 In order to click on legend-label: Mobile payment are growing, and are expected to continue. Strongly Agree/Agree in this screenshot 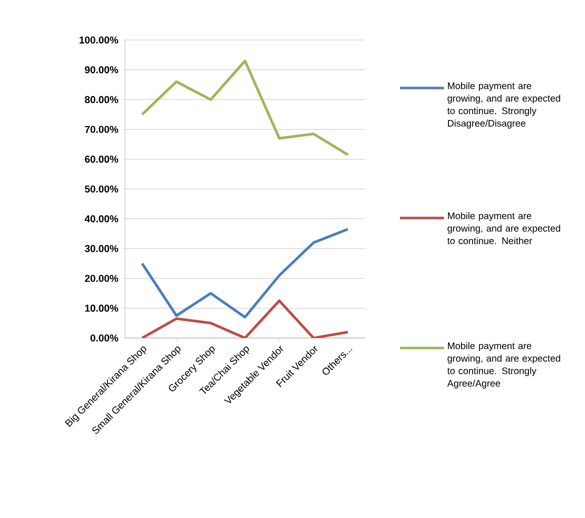, I will do `click(503, 365)`.